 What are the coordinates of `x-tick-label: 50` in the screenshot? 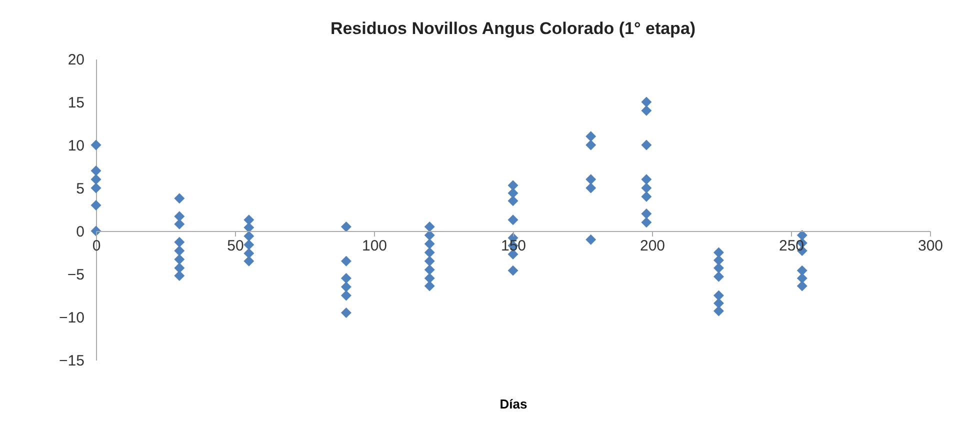 It's located at (235, 246).